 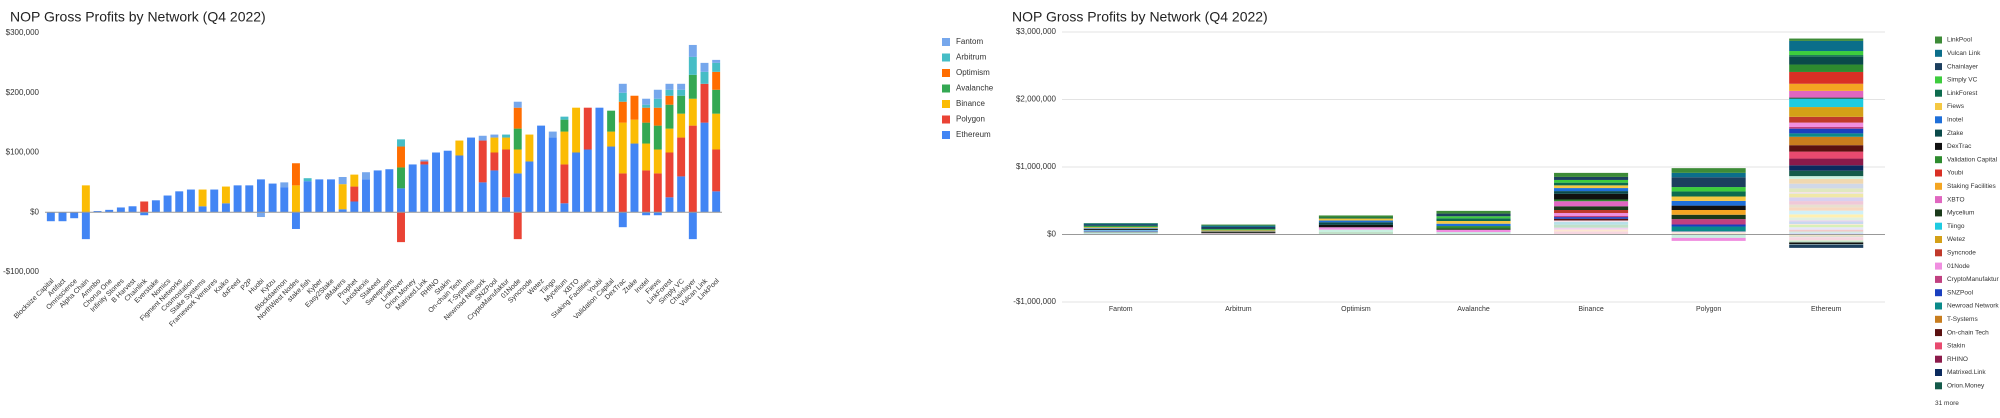 What do you see at coordinates (971, 57) in the screenshot?
I see `legend-label: Arbitrum` at bounding box center [971, 57].